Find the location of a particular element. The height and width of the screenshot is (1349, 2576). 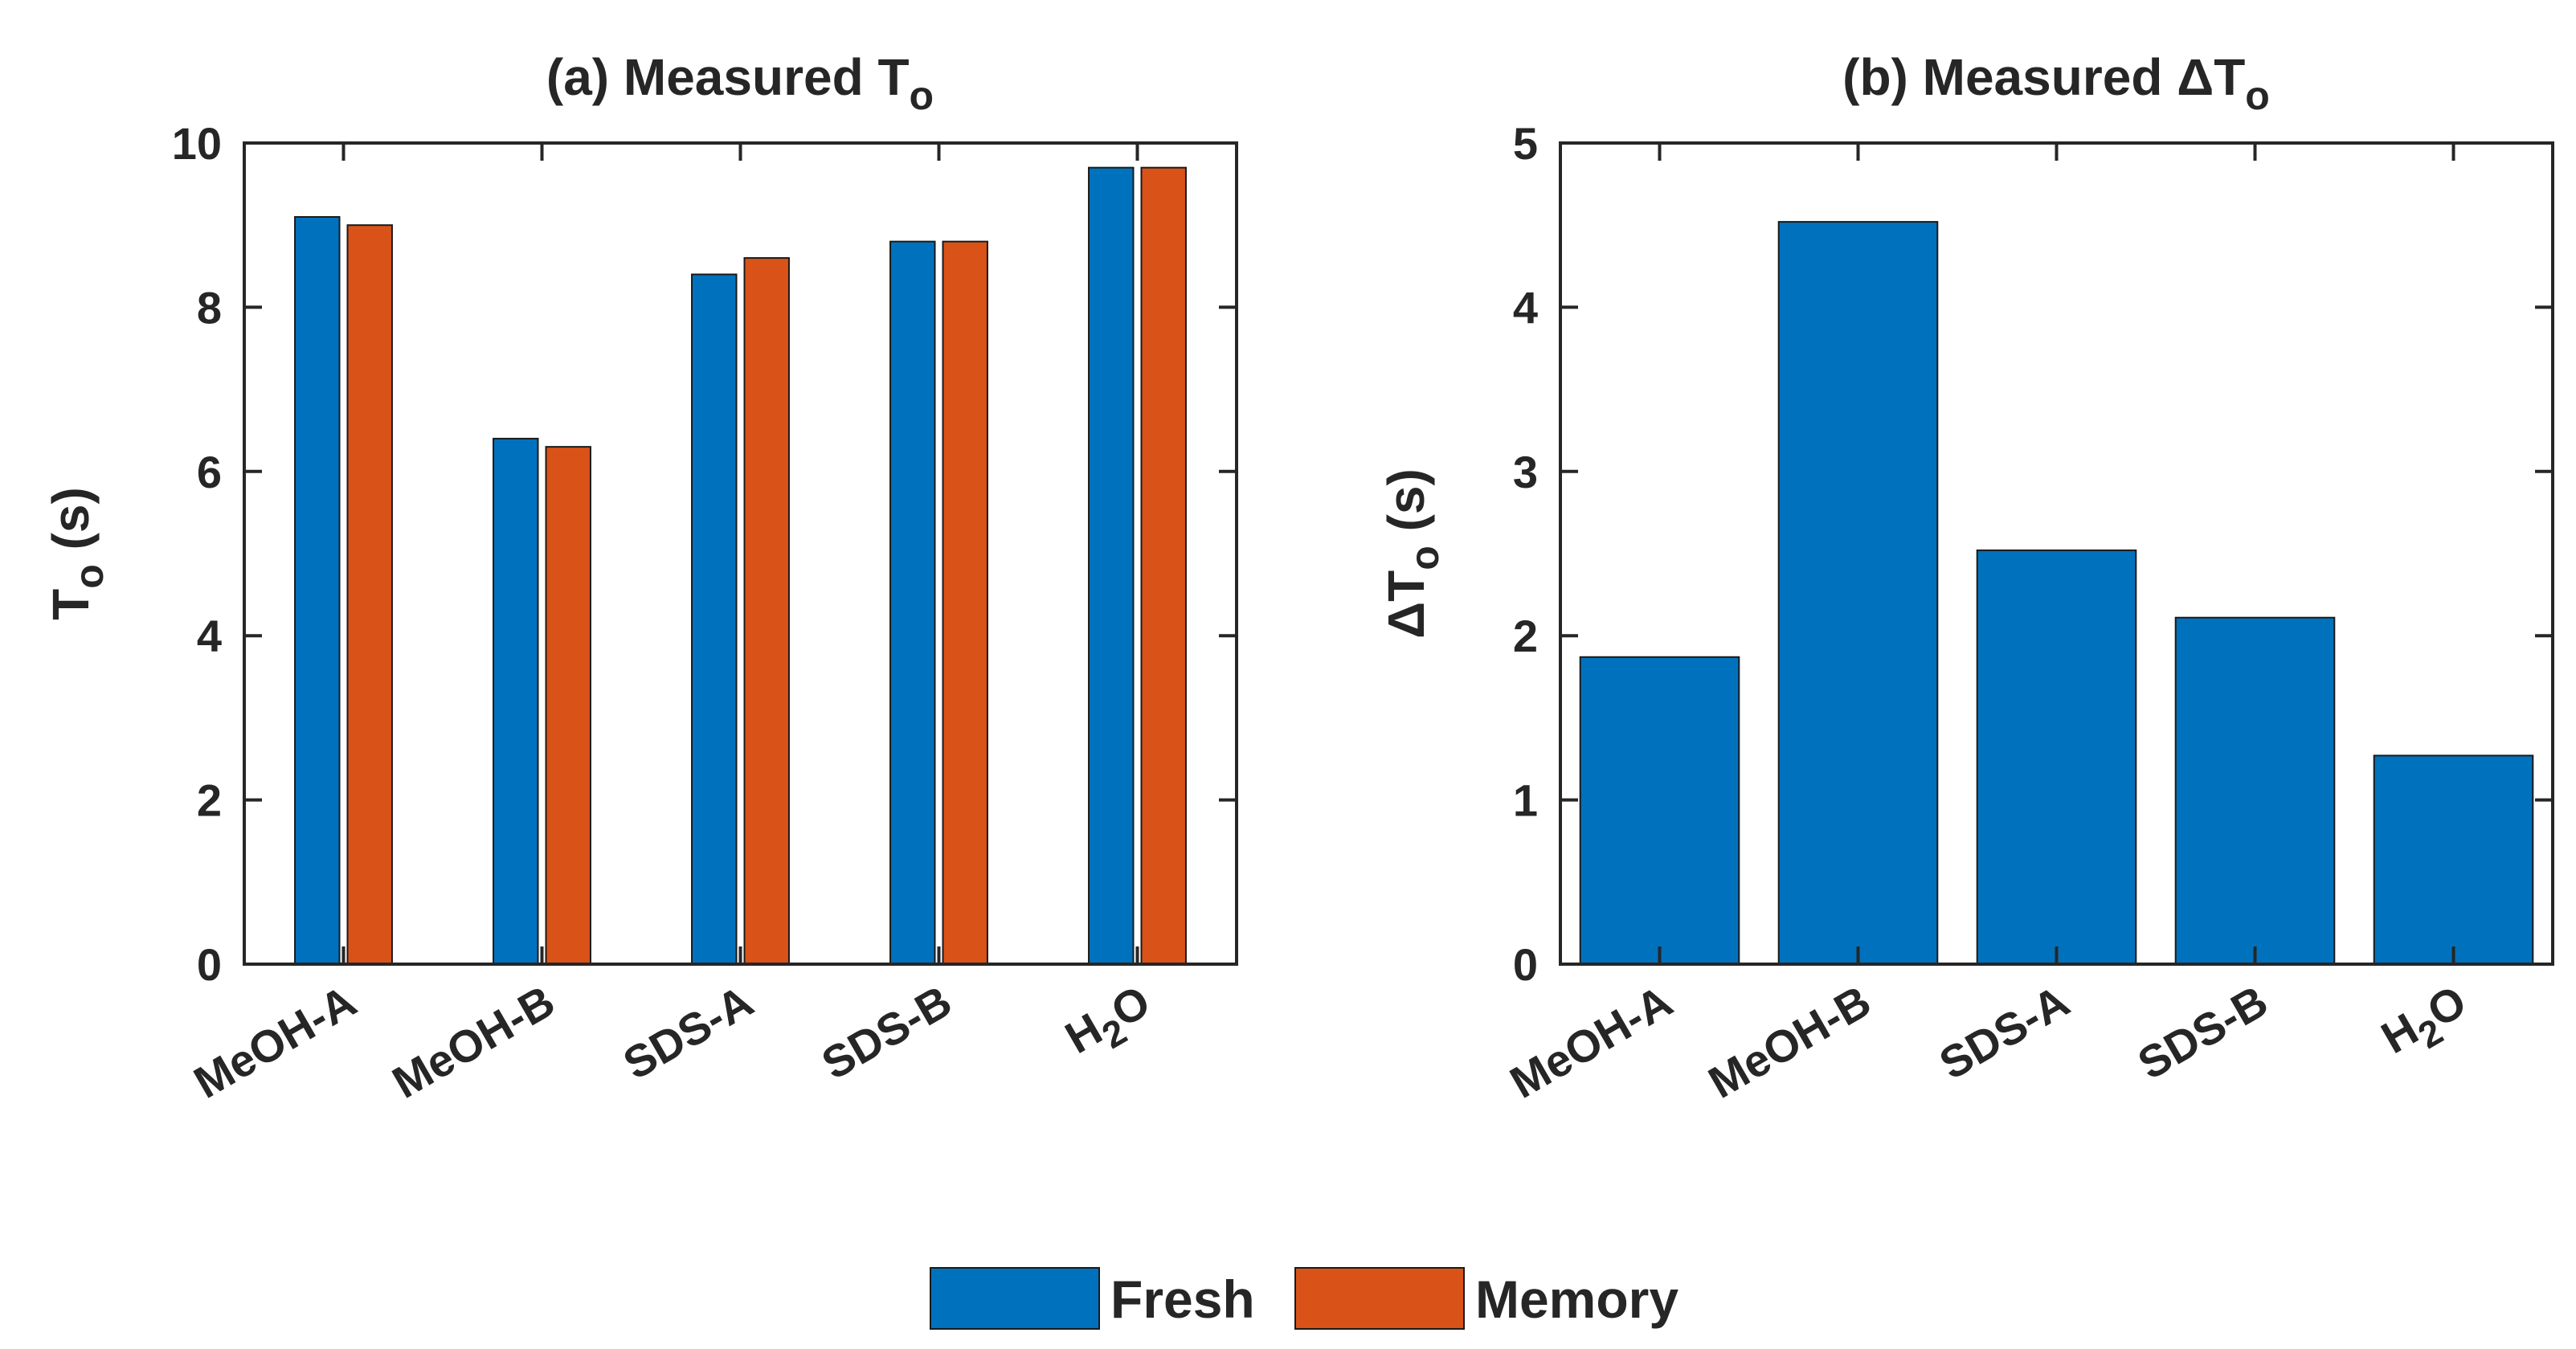

y-tick-label-a-2: 4 is located at coordinates (209, 636).